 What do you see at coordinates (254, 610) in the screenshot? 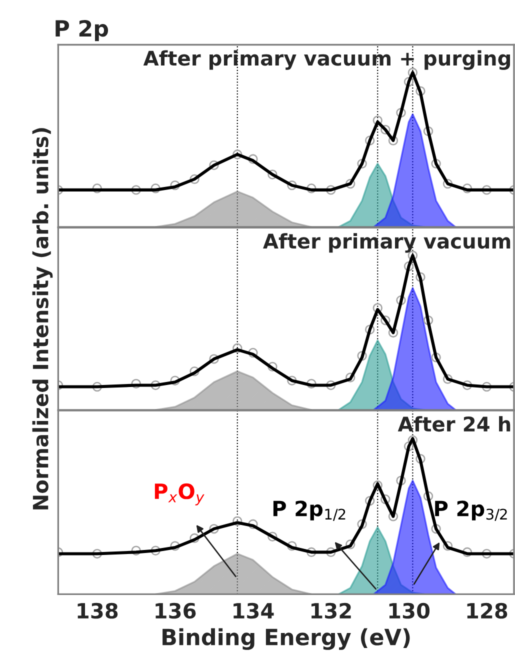
I see `x-tick-label: 134` at bounding box center [254, 610].